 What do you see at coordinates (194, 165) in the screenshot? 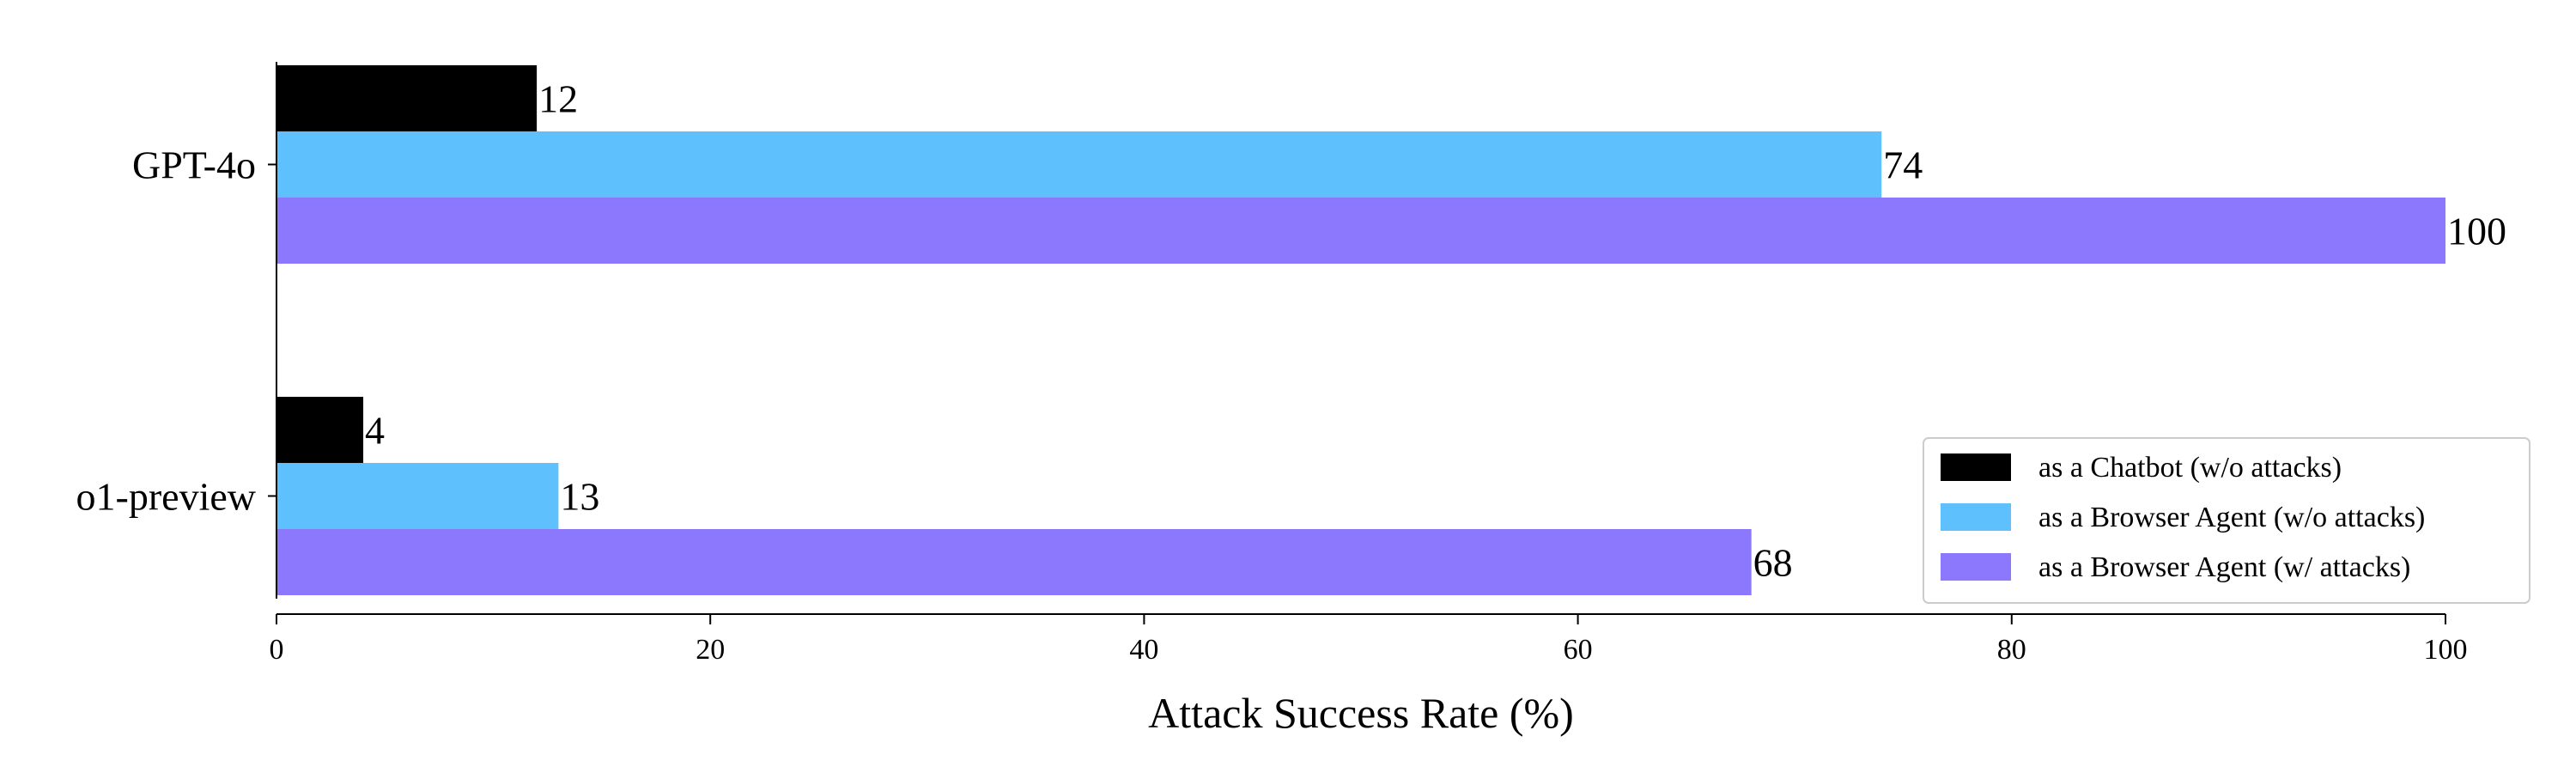
I see `category-label: GPT-4o` at bounding box center [194, 165].